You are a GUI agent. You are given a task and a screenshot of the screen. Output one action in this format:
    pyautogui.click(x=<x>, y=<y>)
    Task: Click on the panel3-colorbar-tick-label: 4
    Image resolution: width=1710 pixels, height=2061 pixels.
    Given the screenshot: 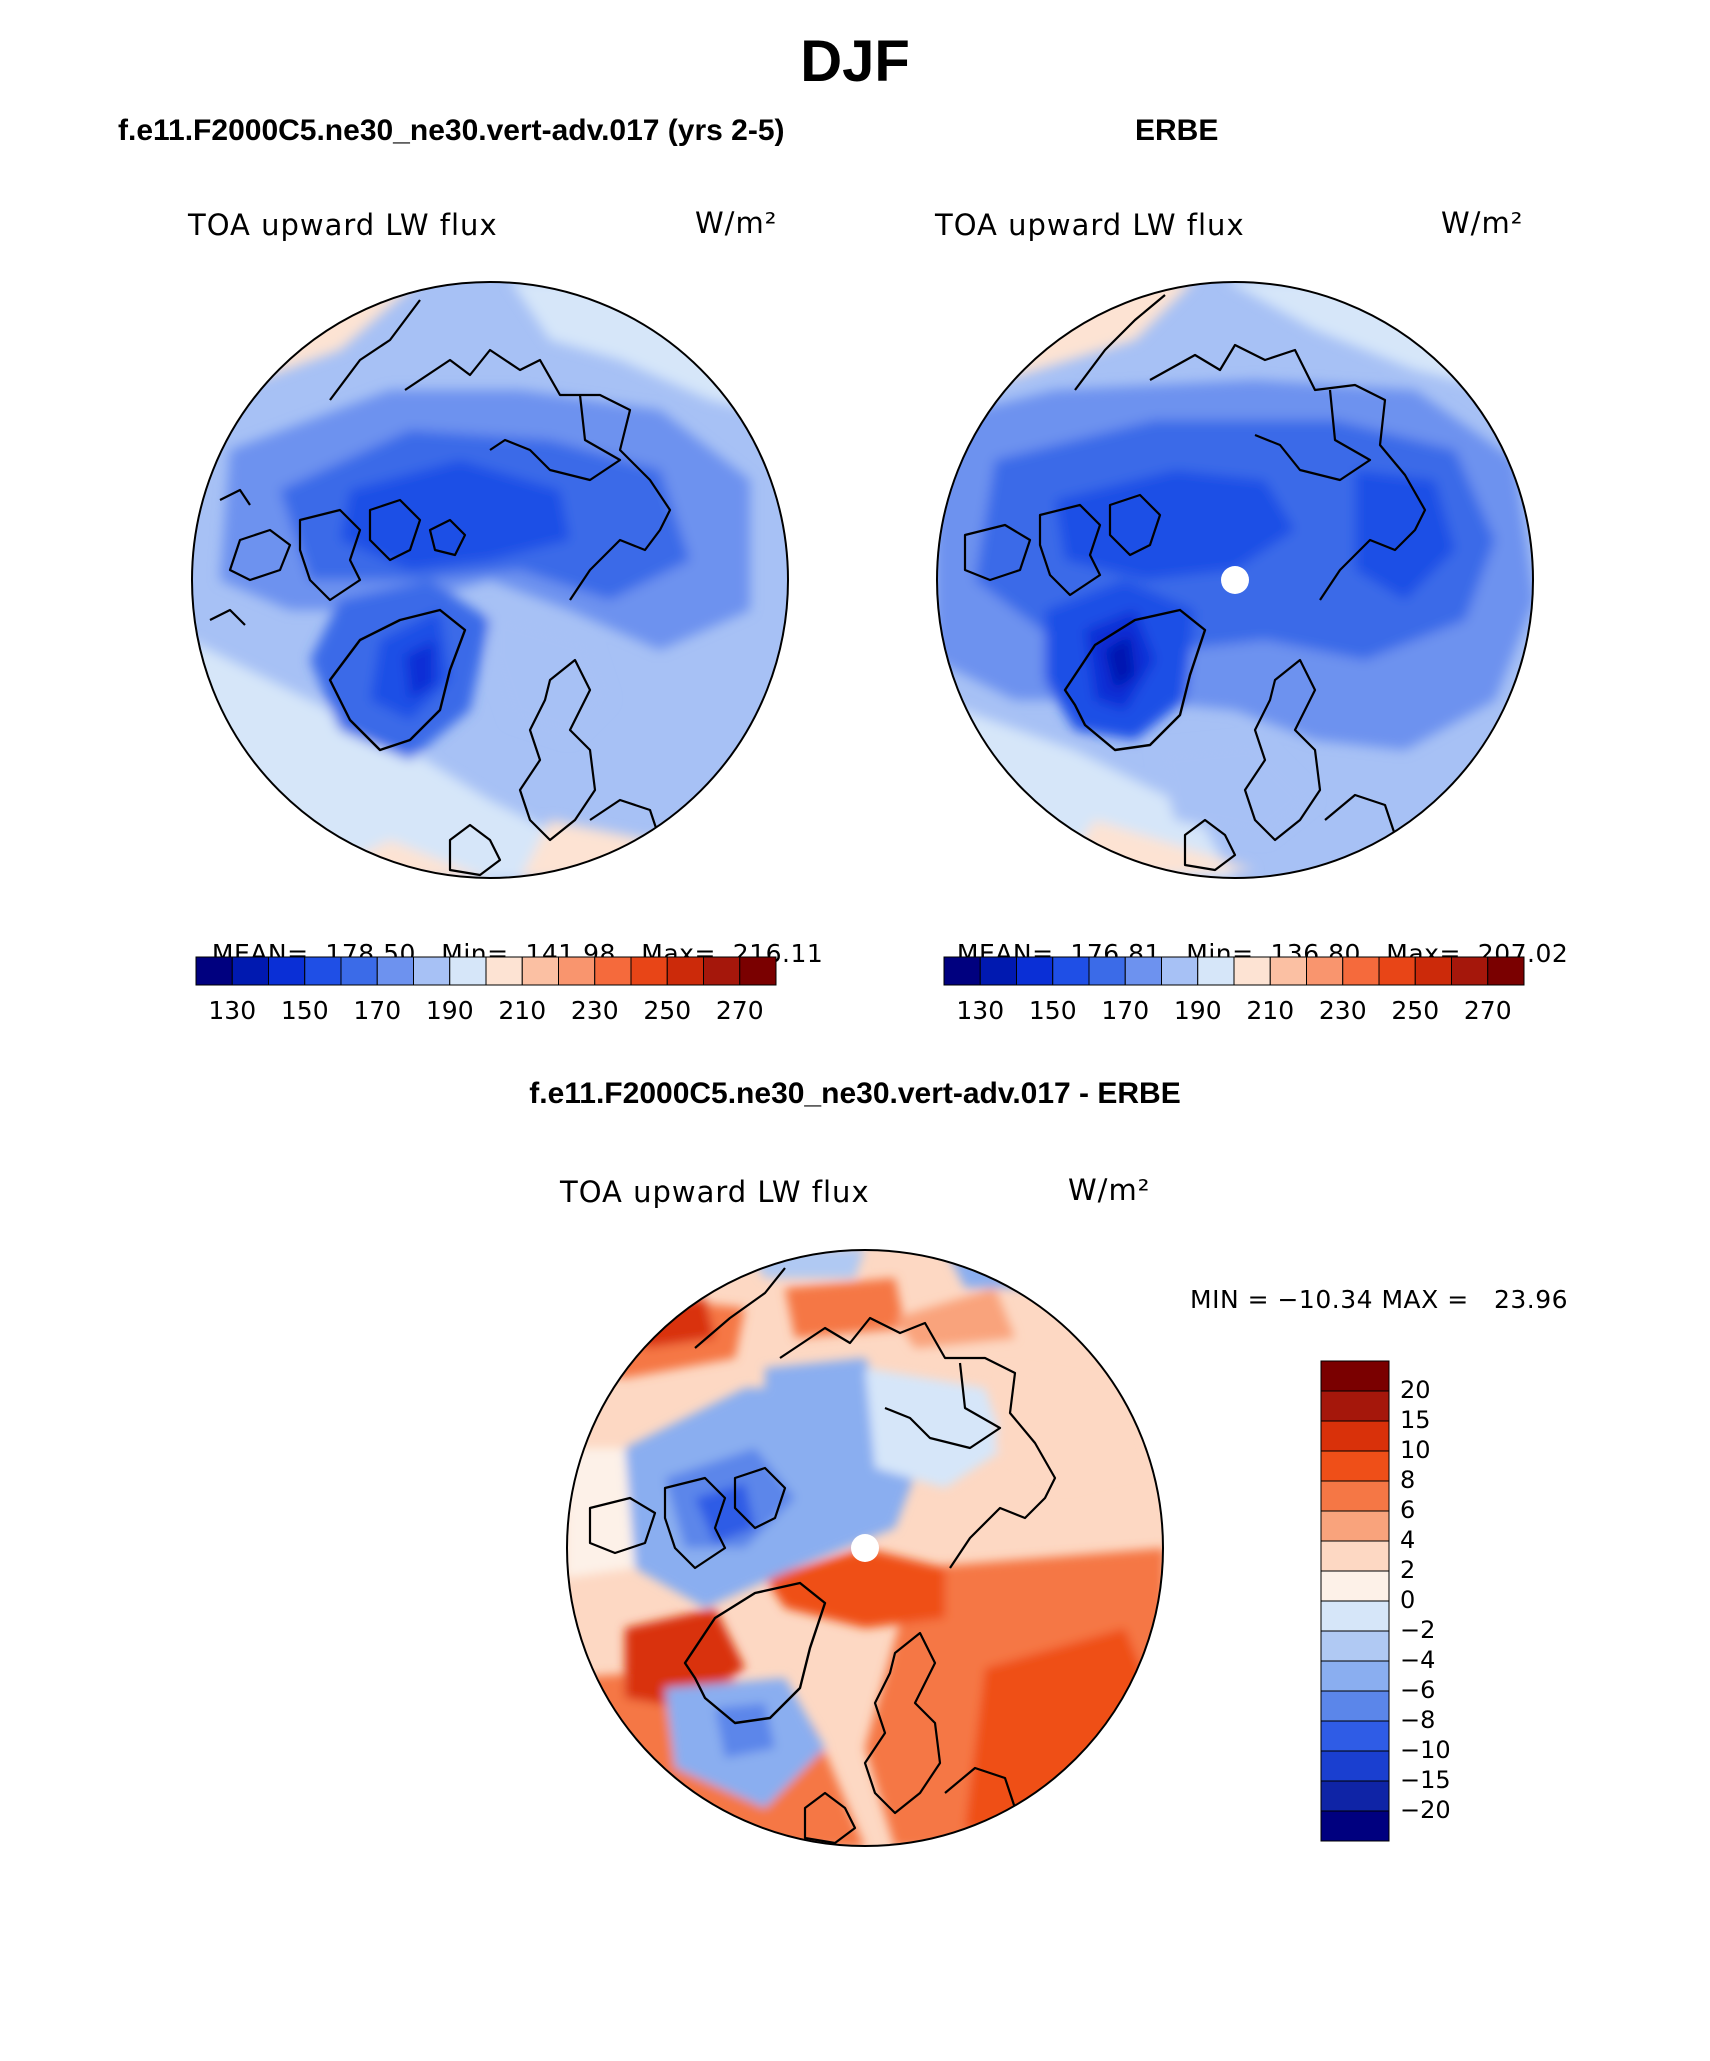 What is the action you would take?
    pyautogui.click(x=1408, y=1540)
    